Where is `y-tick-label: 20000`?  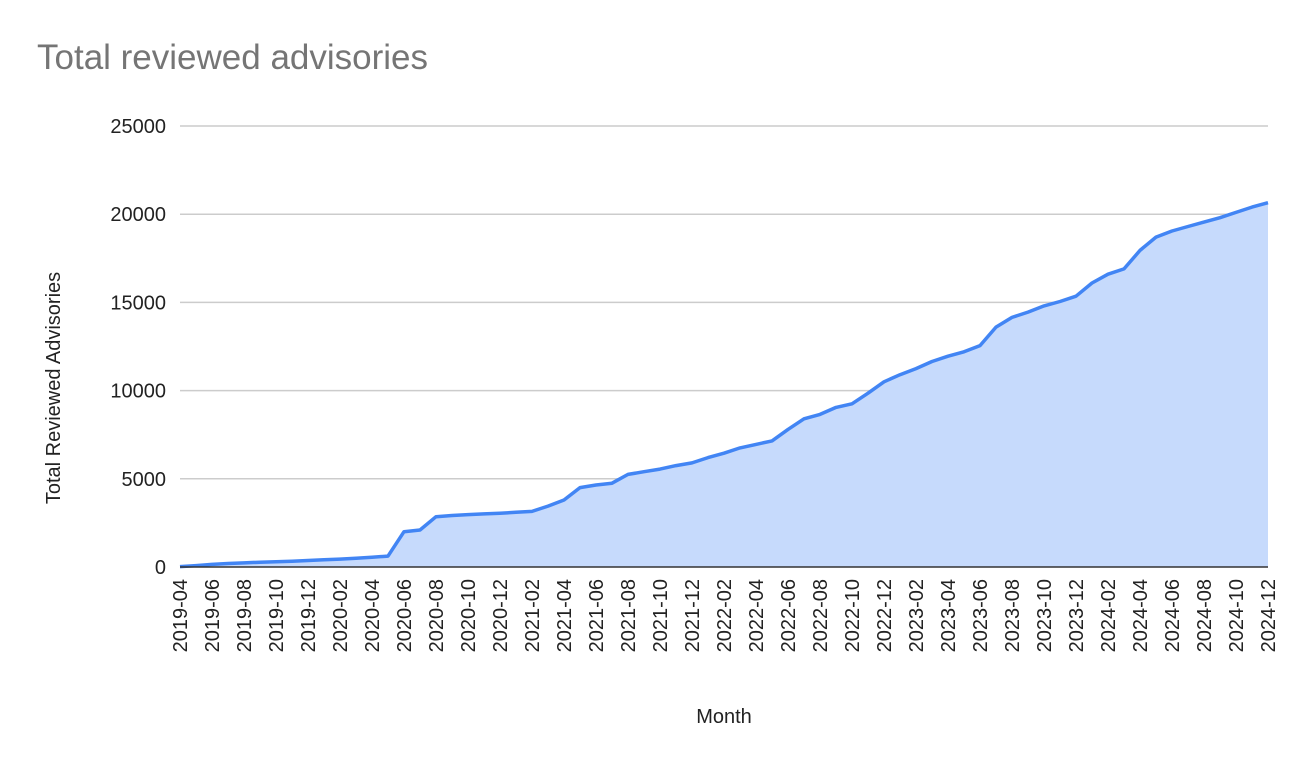 y-tick-label: 20000 is located at coordinates (138, 215).